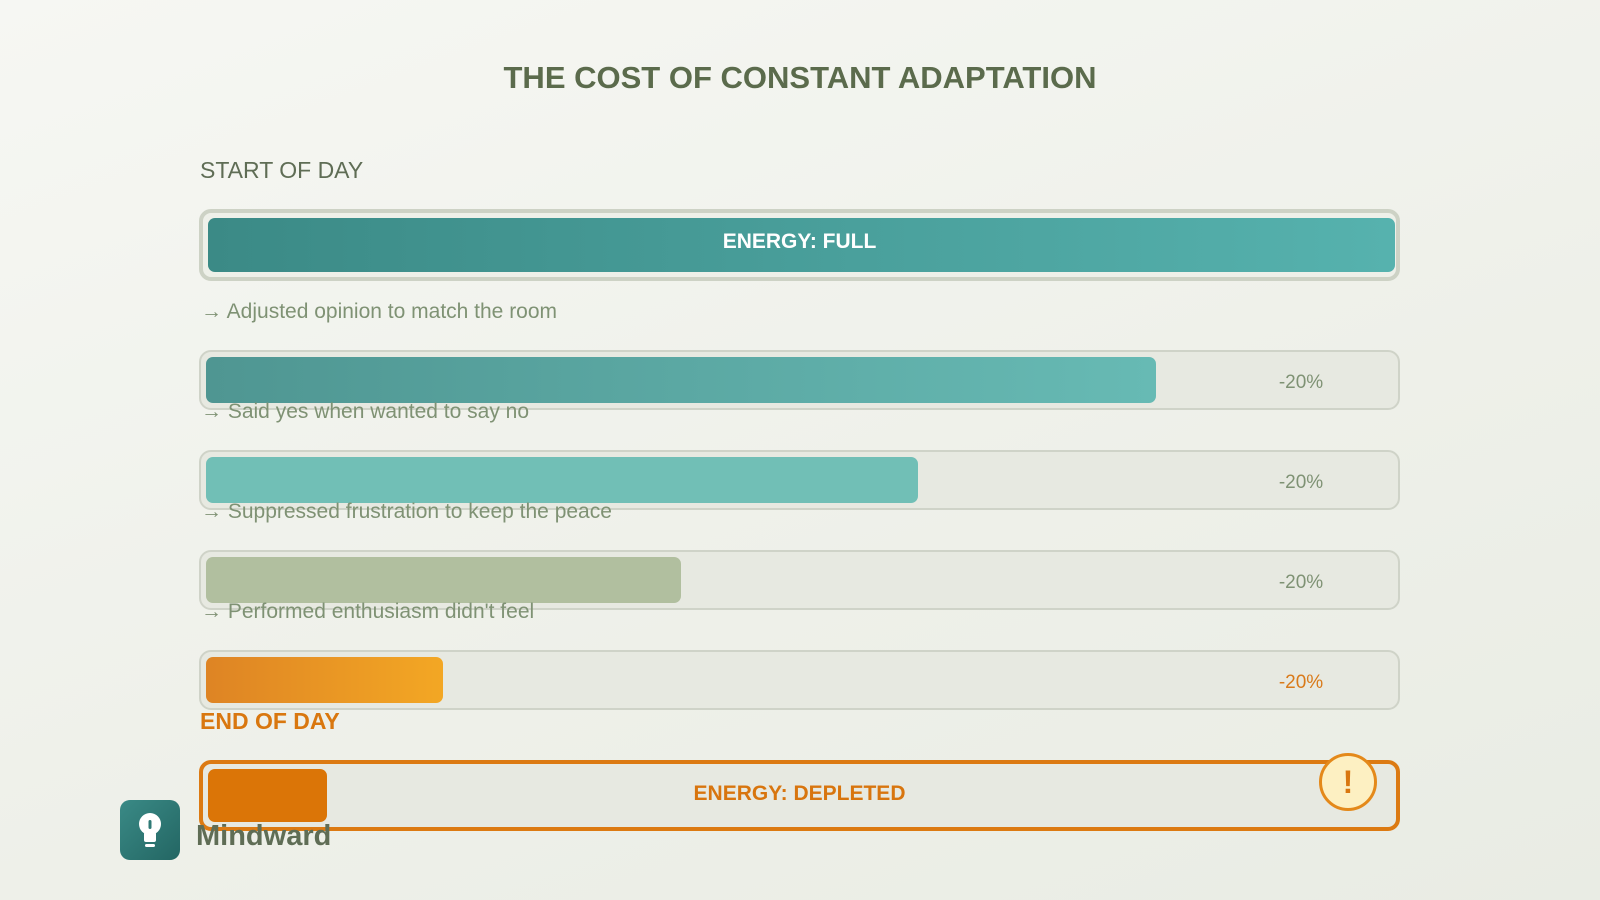  Describe the element at coordinates (365, 411) in the screenshot. I see `action-label: → Said yes when wanted to say no` at that location.